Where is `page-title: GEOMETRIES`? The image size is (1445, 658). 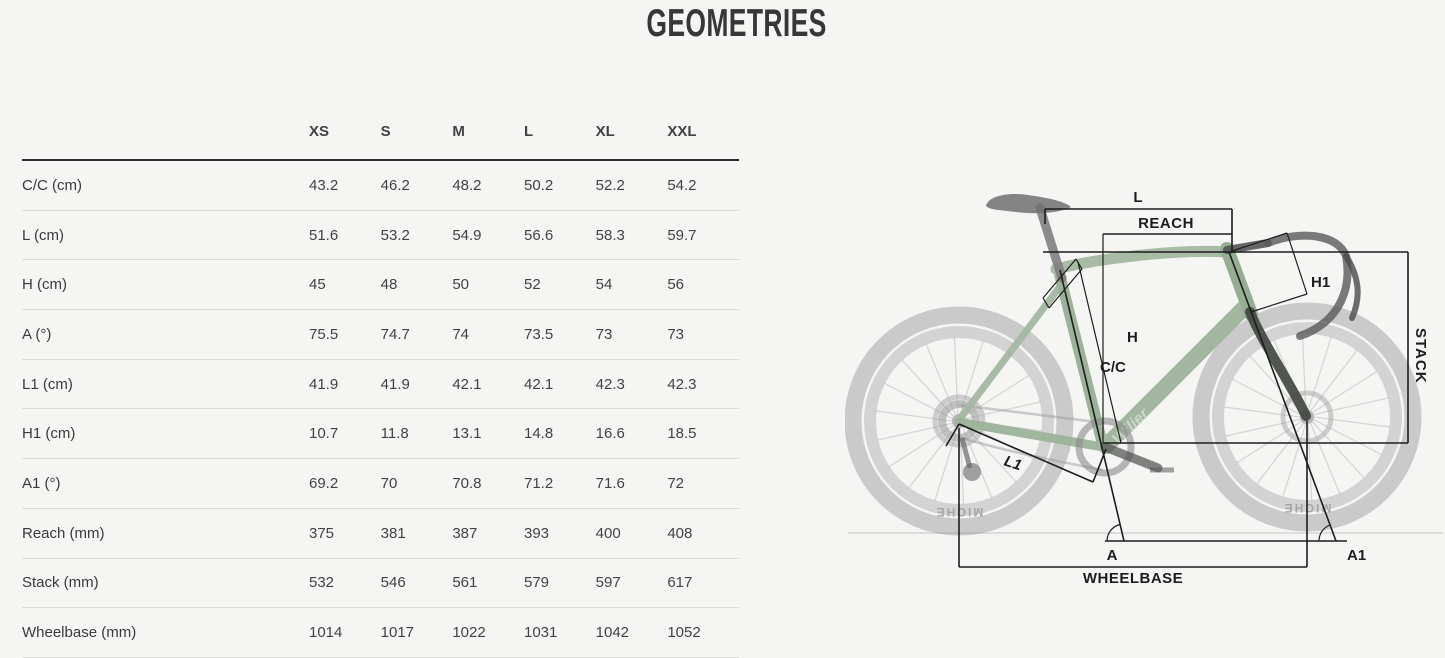 page-title: GEOMETRIES is located at coordinates (736, 23).